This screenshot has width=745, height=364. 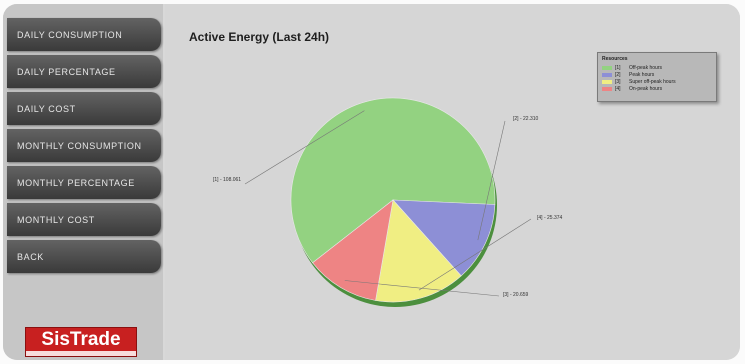 What do you see at coordinates (259, 37) in the screenshot?
I see `chart-title: Active Energy (Last 24h)` at bounding box center [259, 37].